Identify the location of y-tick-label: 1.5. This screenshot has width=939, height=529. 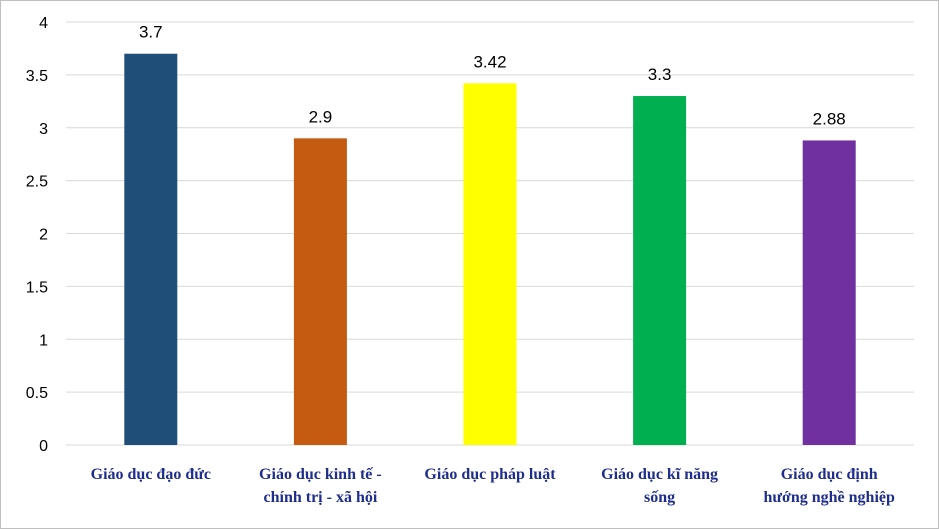
(37, 287).